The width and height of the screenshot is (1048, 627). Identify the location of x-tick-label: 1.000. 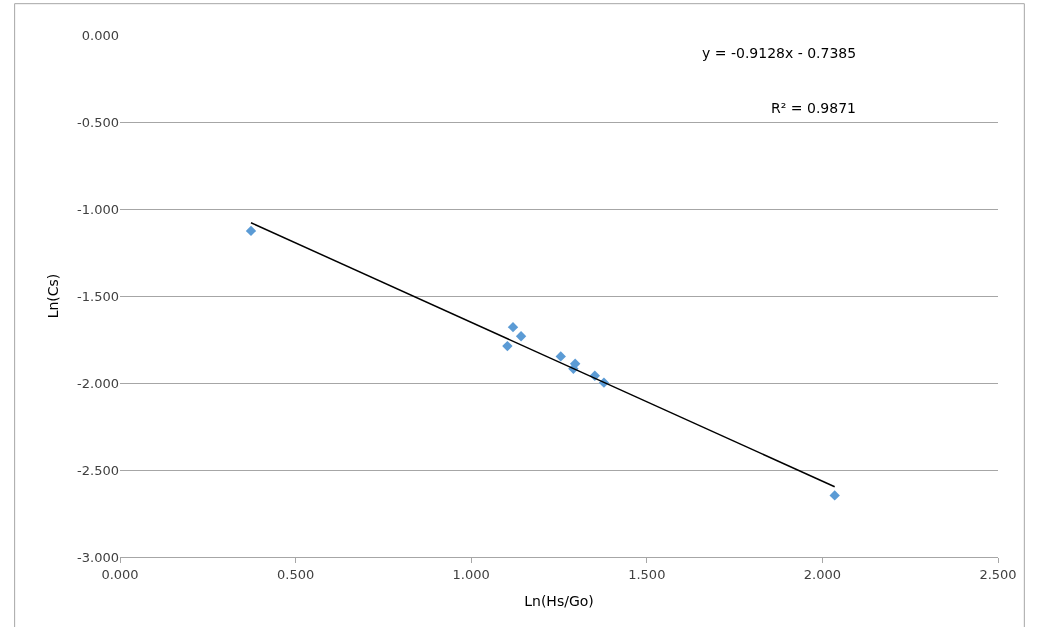
(471, 574).